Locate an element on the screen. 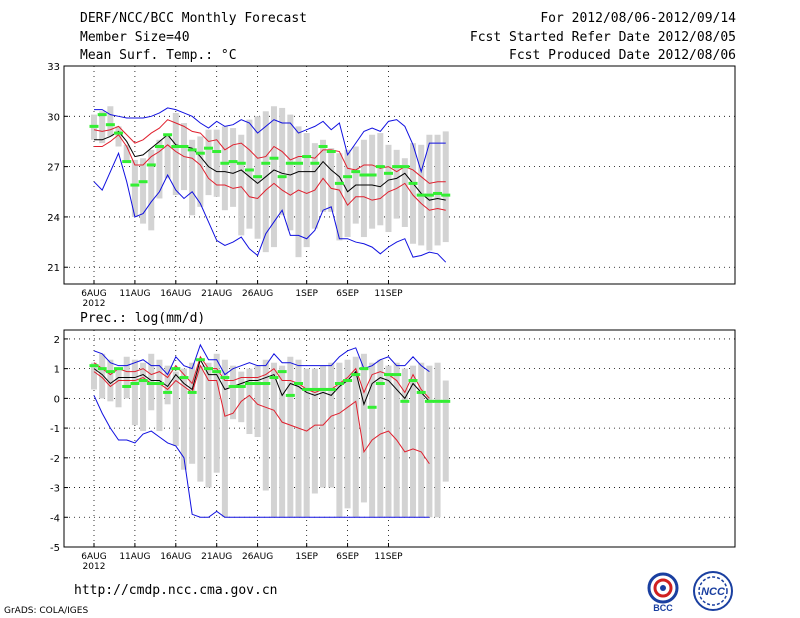 The image size is (800, 618). x-tick-label: 1SEP is located at coordinates (306, 294).